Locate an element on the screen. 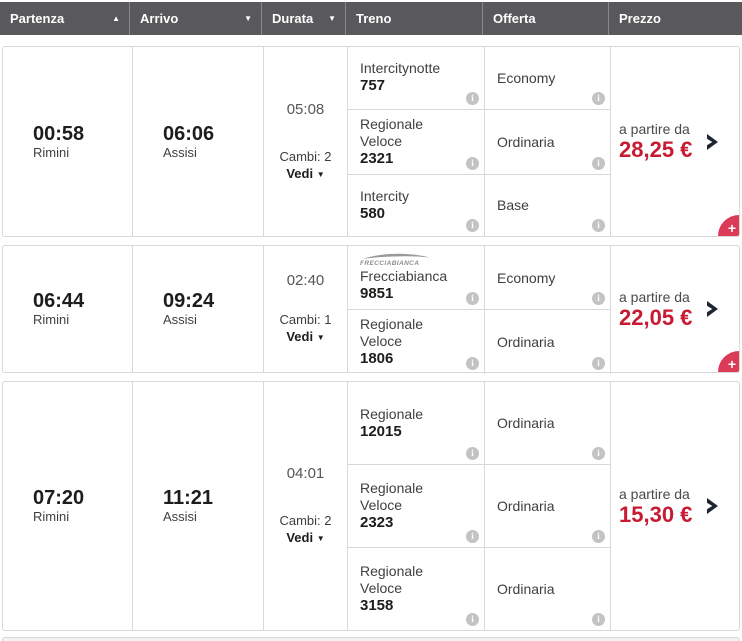 The height and width of the screenshot is (641, 742). departure-cell: 06:44 Rimini is located at coordinates (68, 309).